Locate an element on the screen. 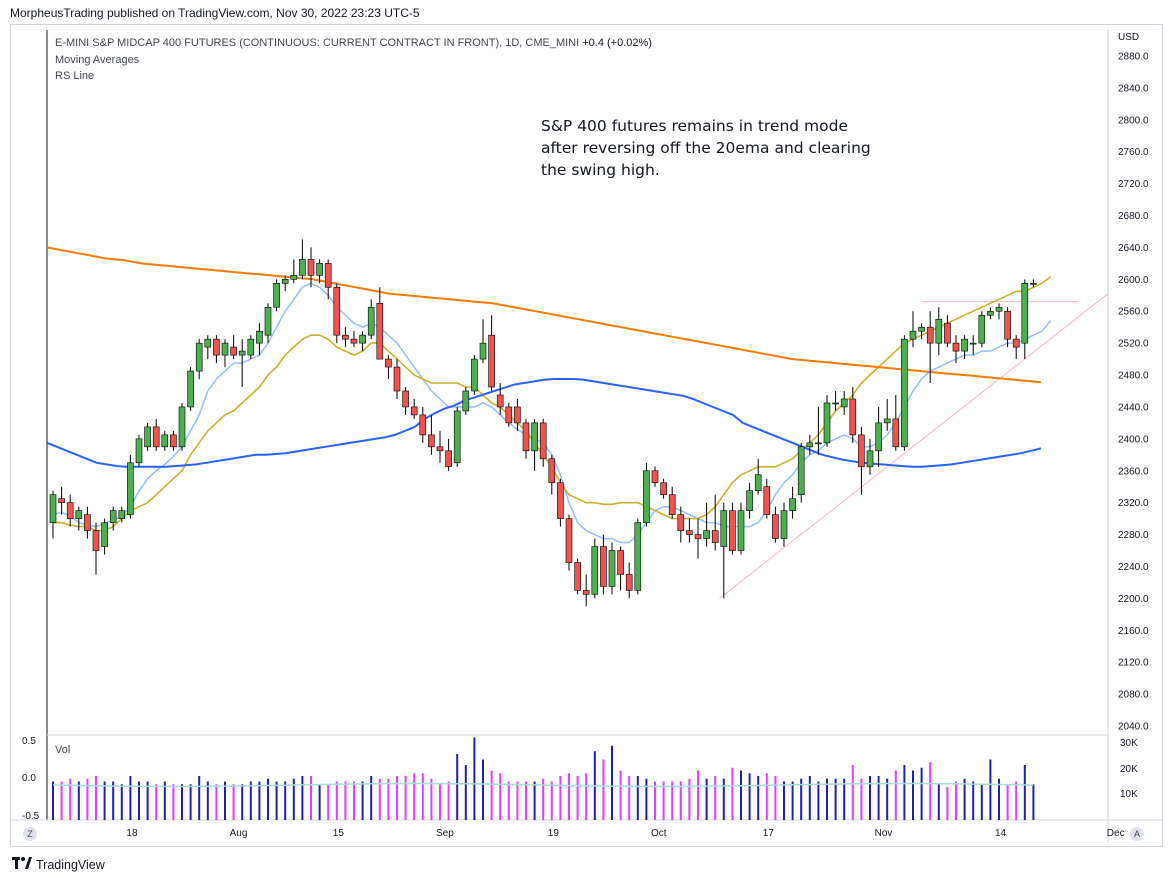  price-tick-label: 2760.0 is located at coordinates (1133, 152).